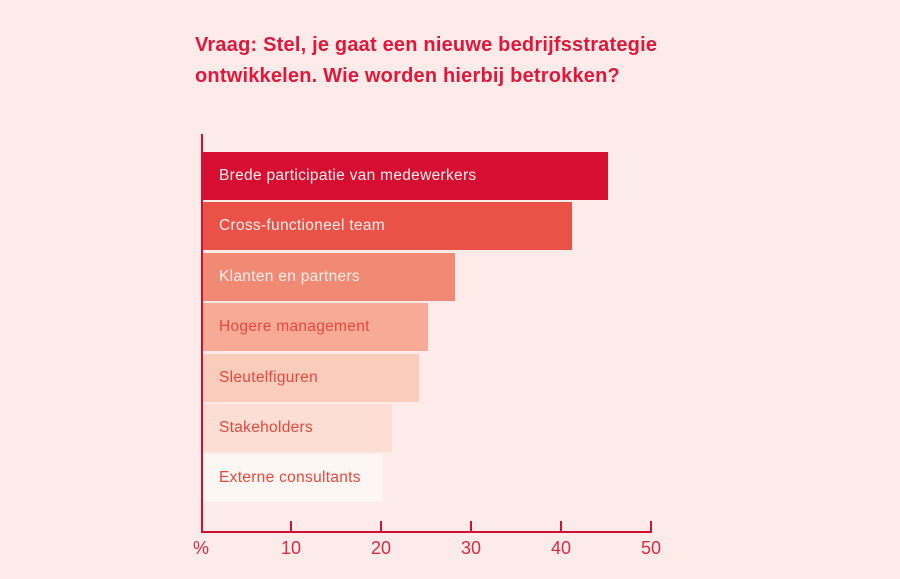 This screenshot has height=579, width=900. Describe the element at coordinates (651, 548) in the screenshot. I see `x-axis-tick-label: 50` at that location.